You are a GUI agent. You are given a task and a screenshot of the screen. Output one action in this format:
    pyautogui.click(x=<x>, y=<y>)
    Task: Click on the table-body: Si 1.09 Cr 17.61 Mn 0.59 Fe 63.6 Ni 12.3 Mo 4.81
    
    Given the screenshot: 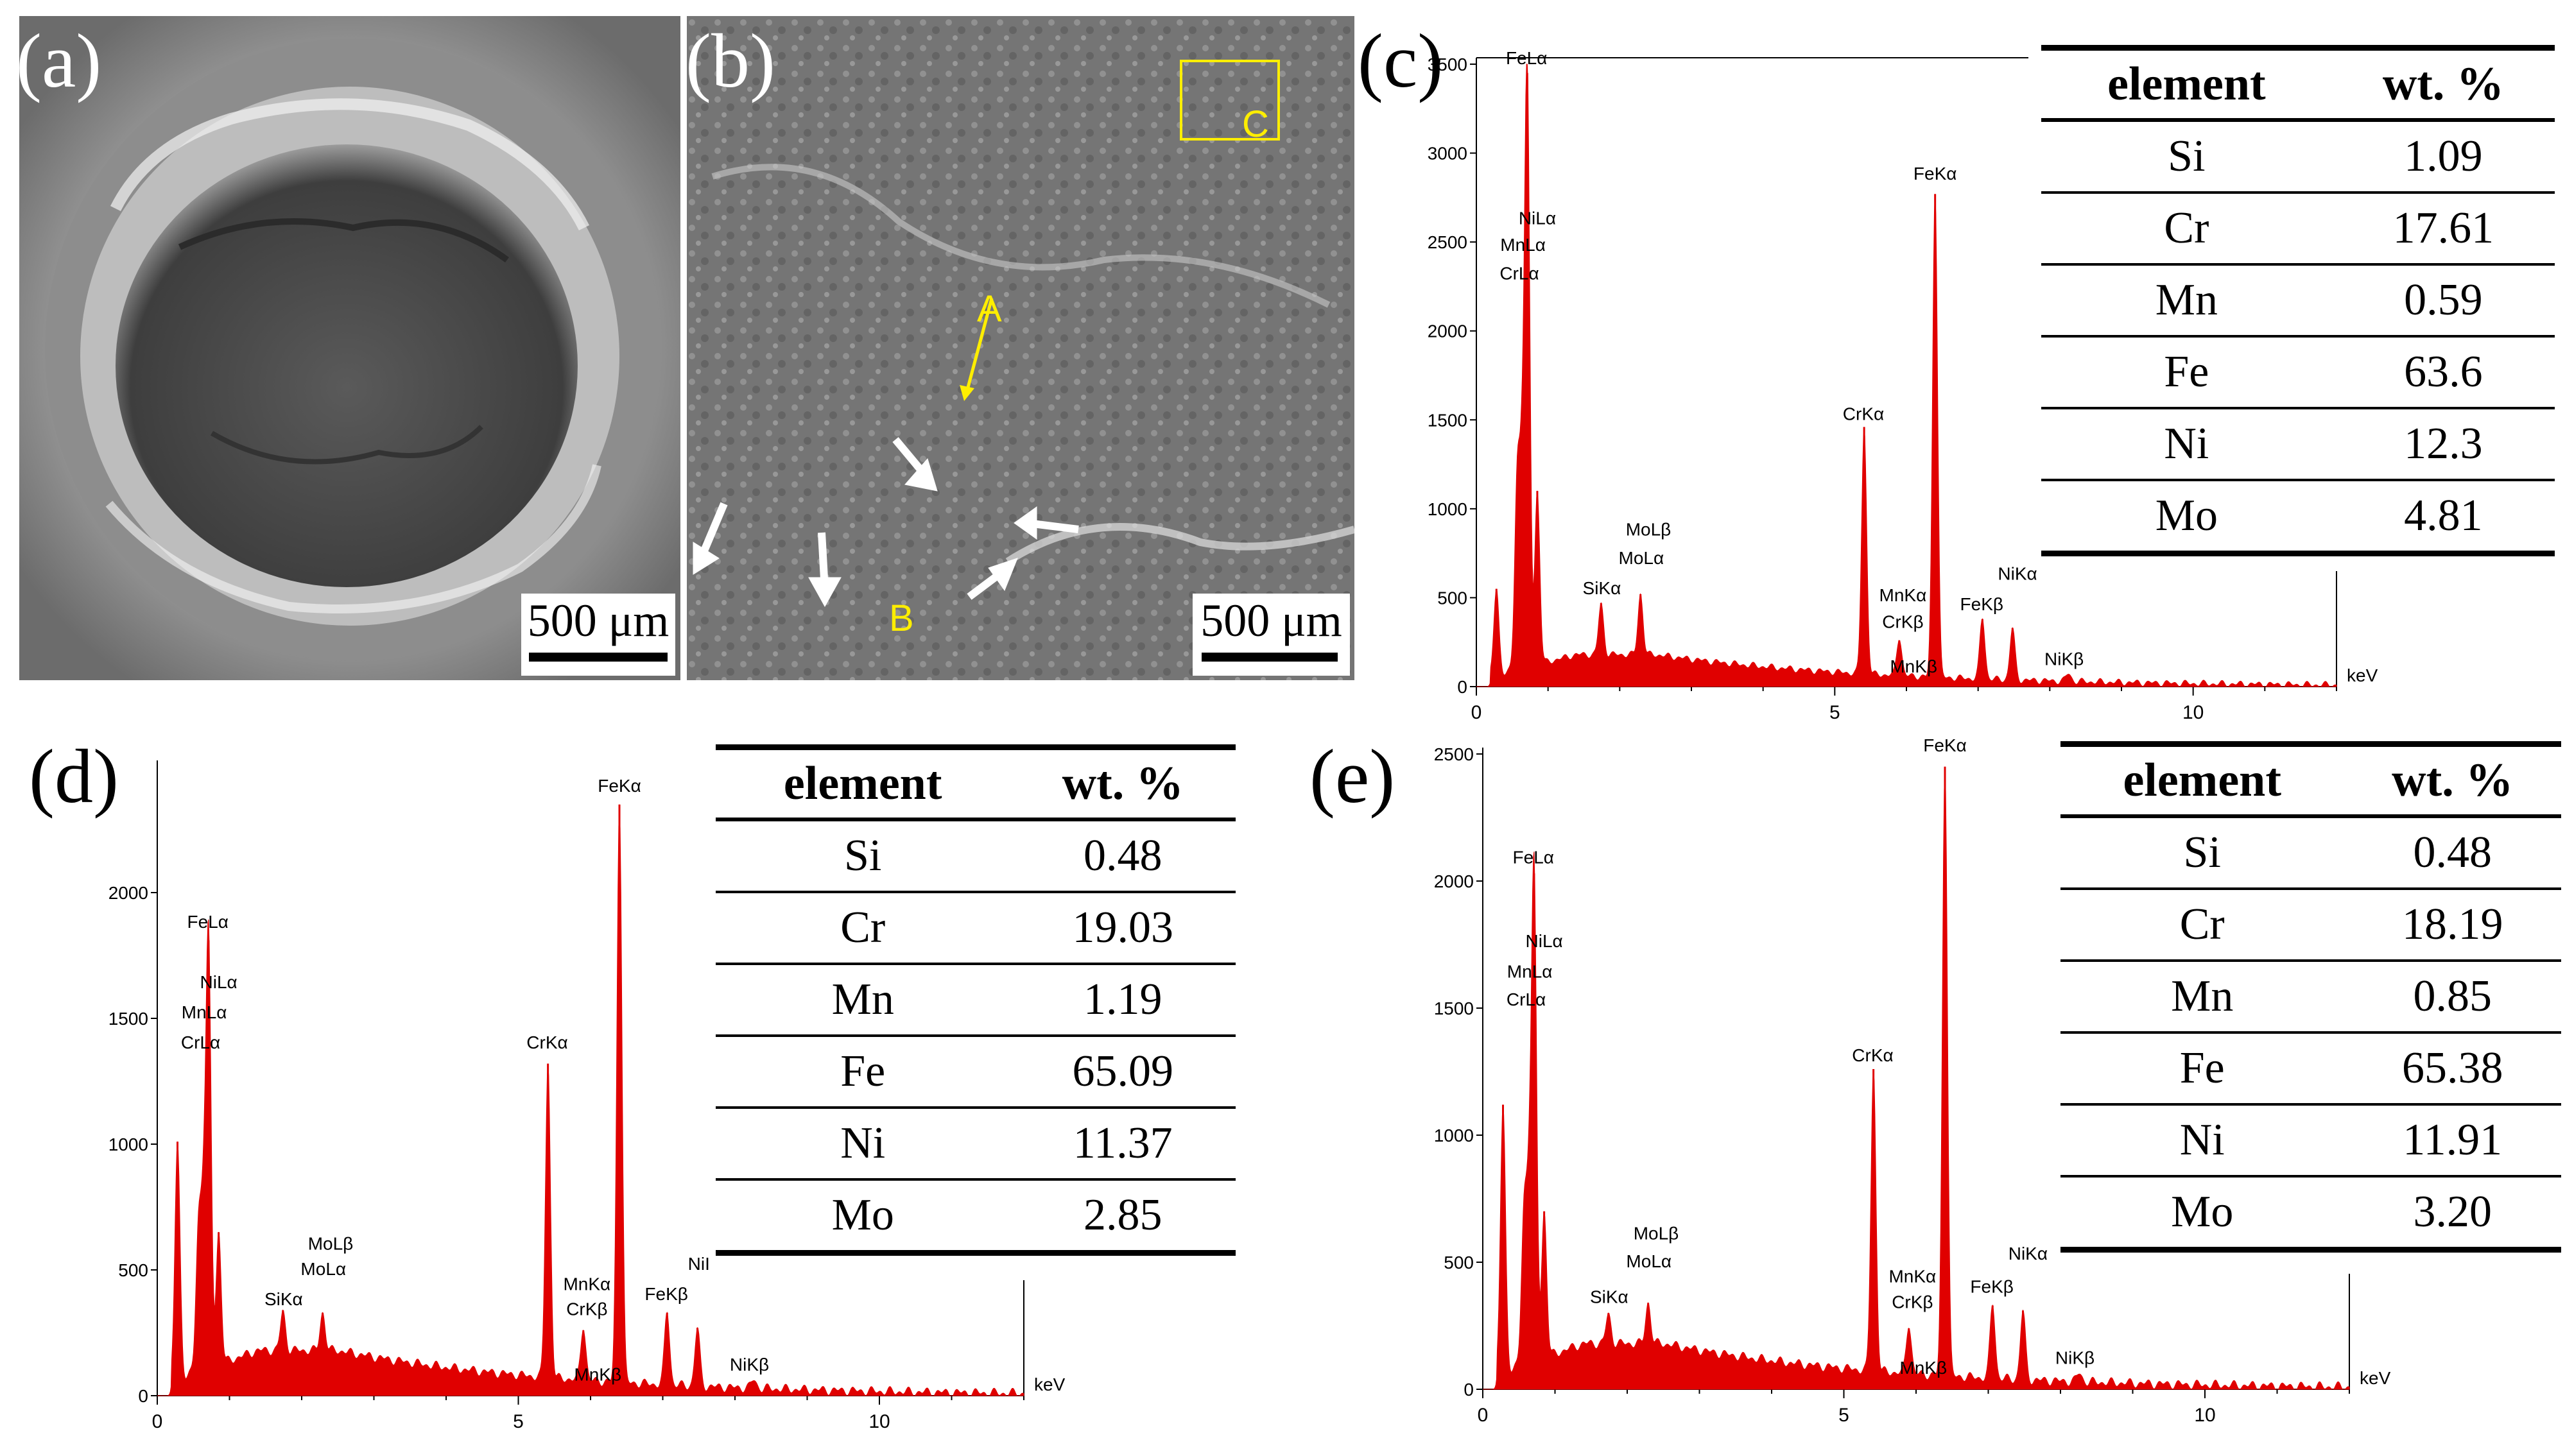 What is the action you would take?
    pyautogui.click(x=2298, y=338)
    